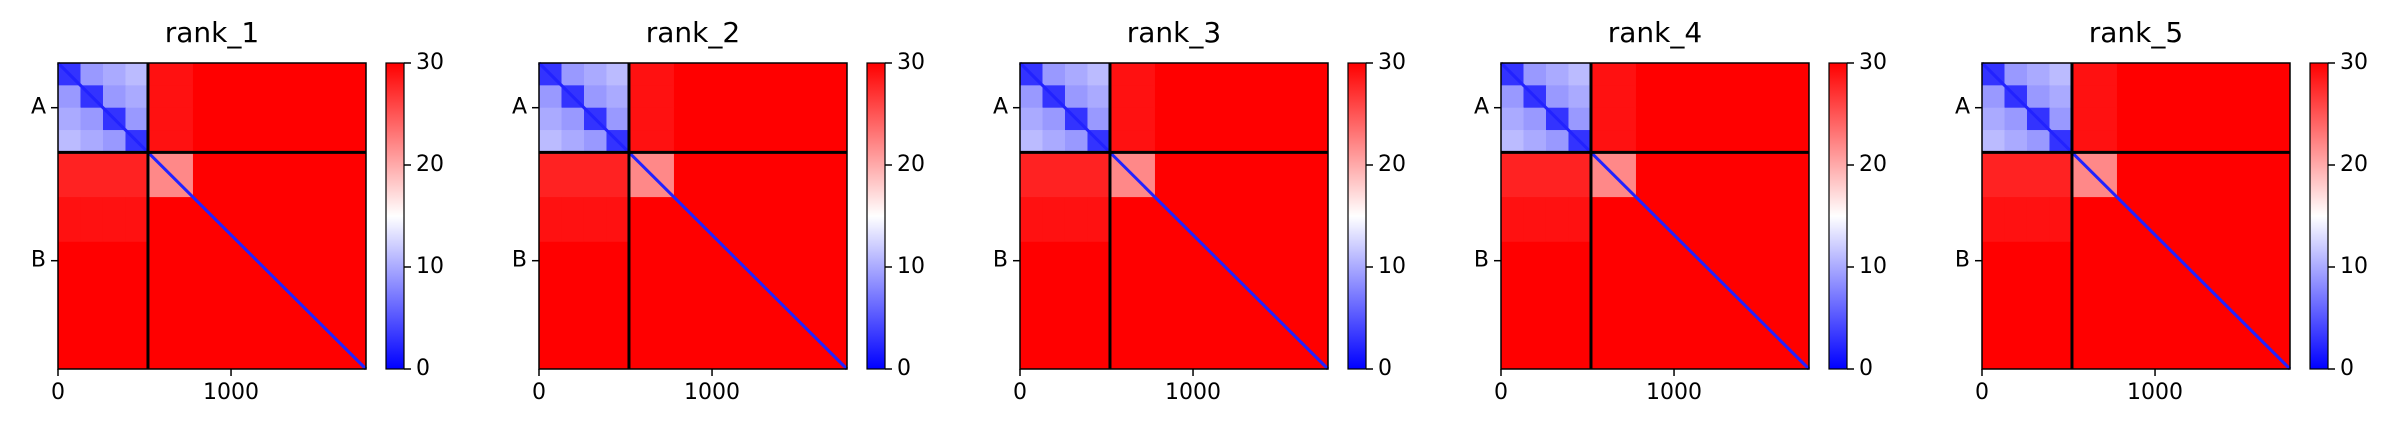  What do you see at coordinates (1674, 392) in the screenshot?
I see `x-tick-label: 1000` at bounding box center [1674, 392].